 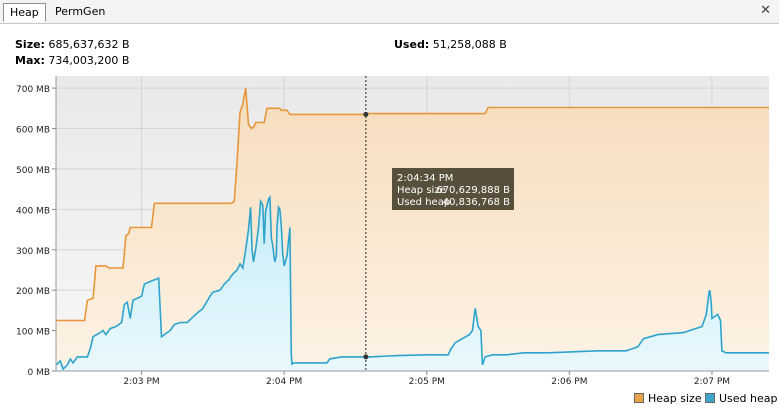 I want to click on x-tick-label: 2:06 PM, so click(x=569, y=382).